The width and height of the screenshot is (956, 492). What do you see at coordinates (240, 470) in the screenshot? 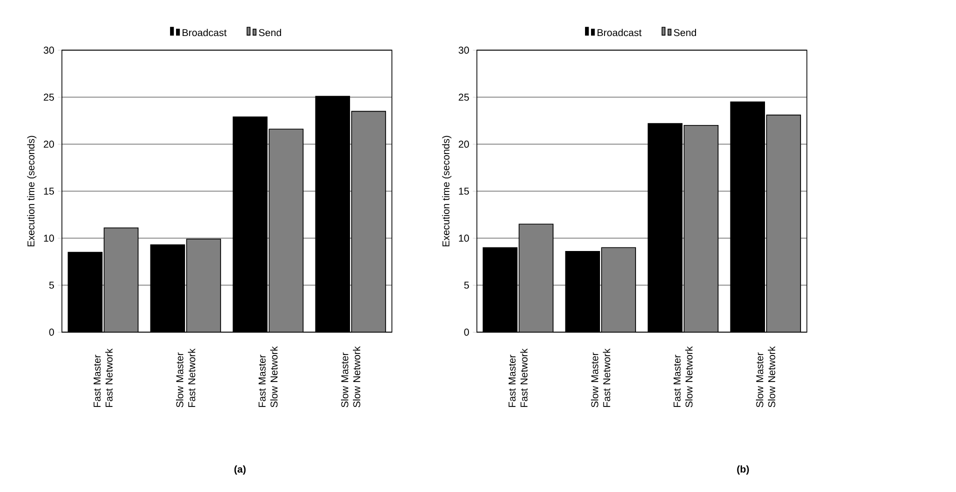
I see `text: (a)` at bounding box center [240, 470].